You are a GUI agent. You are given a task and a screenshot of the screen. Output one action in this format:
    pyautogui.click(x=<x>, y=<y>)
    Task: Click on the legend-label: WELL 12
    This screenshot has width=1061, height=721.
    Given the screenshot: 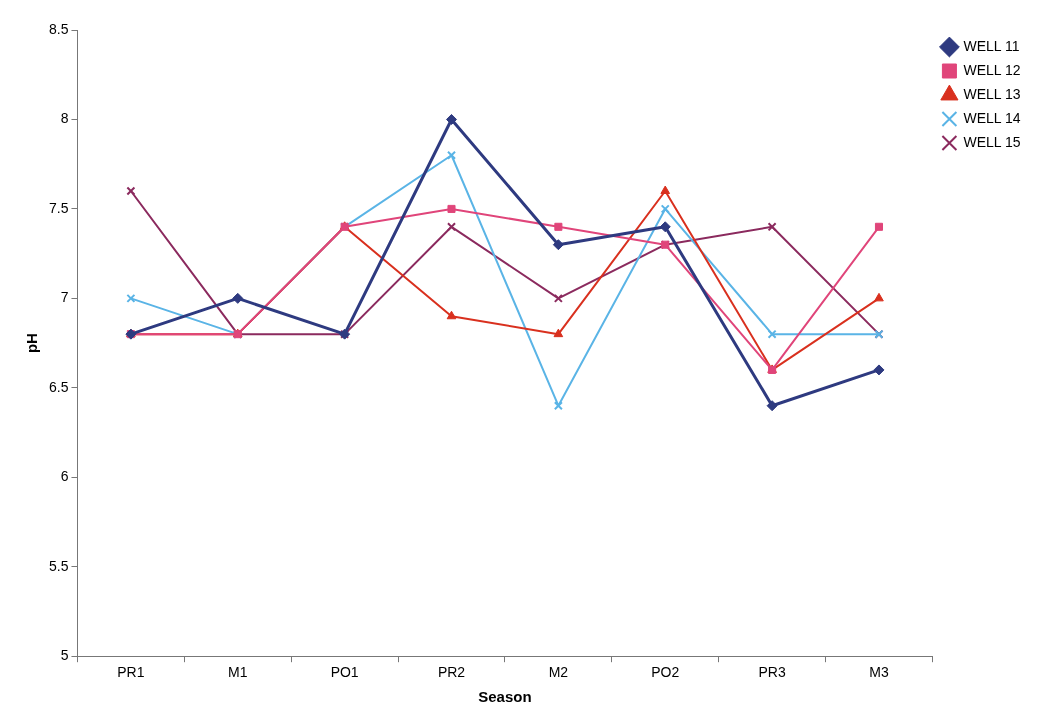 What is the action you would take?
    pyautogui.click(x=992, y=69)
    